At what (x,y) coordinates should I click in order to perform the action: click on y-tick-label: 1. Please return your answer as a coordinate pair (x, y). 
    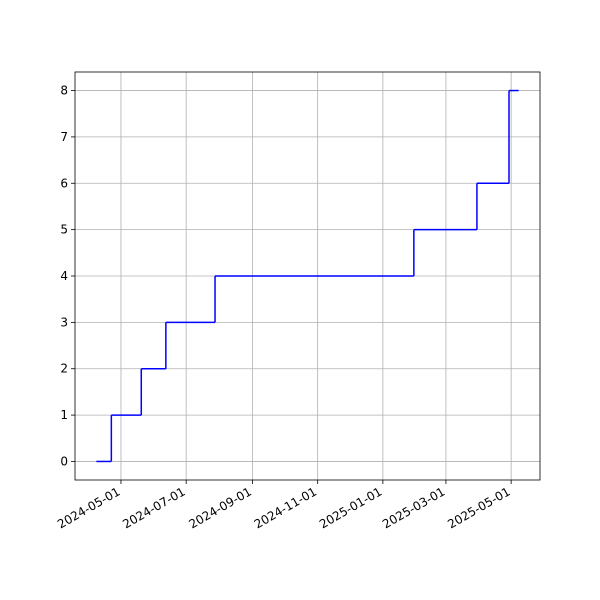
    Looking at the image, I should click on (64, 415).